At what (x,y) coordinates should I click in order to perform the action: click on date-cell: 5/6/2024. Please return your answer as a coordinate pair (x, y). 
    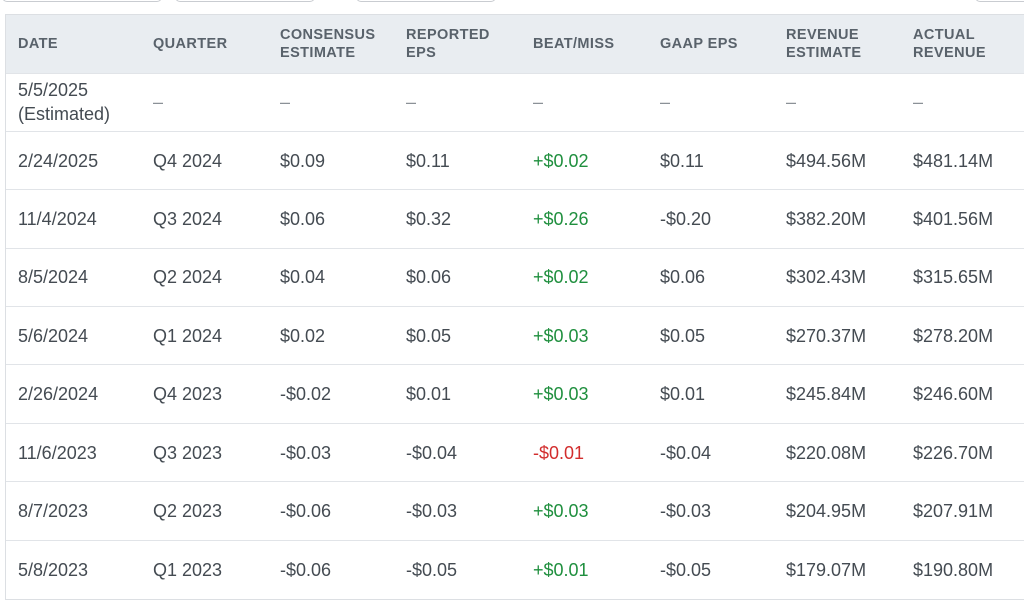
    Looking at the image, I should click on (53, 335).